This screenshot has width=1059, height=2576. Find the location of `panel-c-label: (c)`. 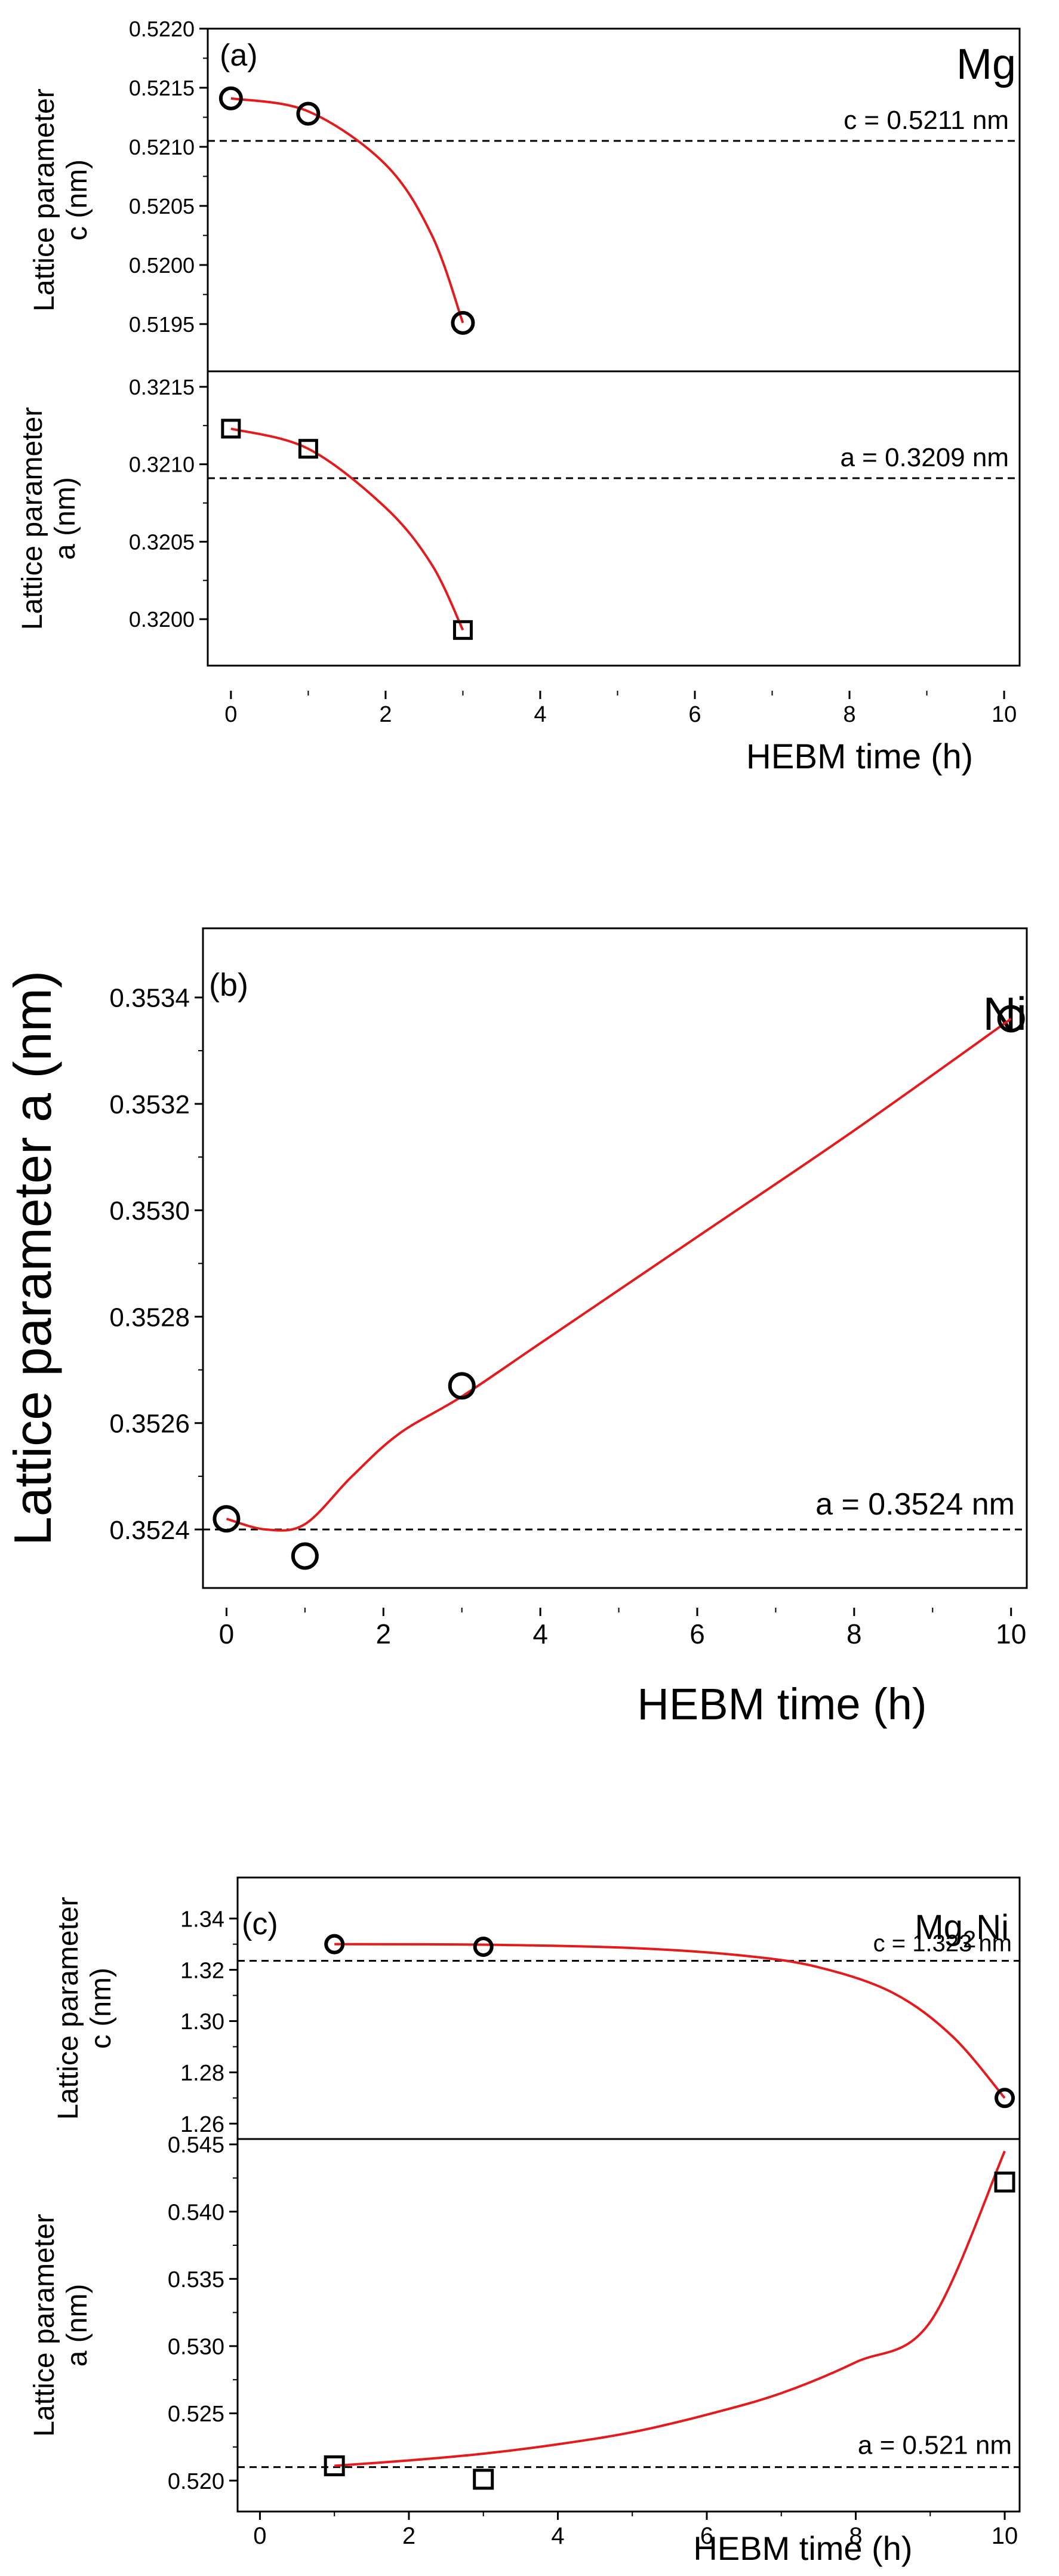

panel-c-label: (c) is located at coordinates (260, 1924).